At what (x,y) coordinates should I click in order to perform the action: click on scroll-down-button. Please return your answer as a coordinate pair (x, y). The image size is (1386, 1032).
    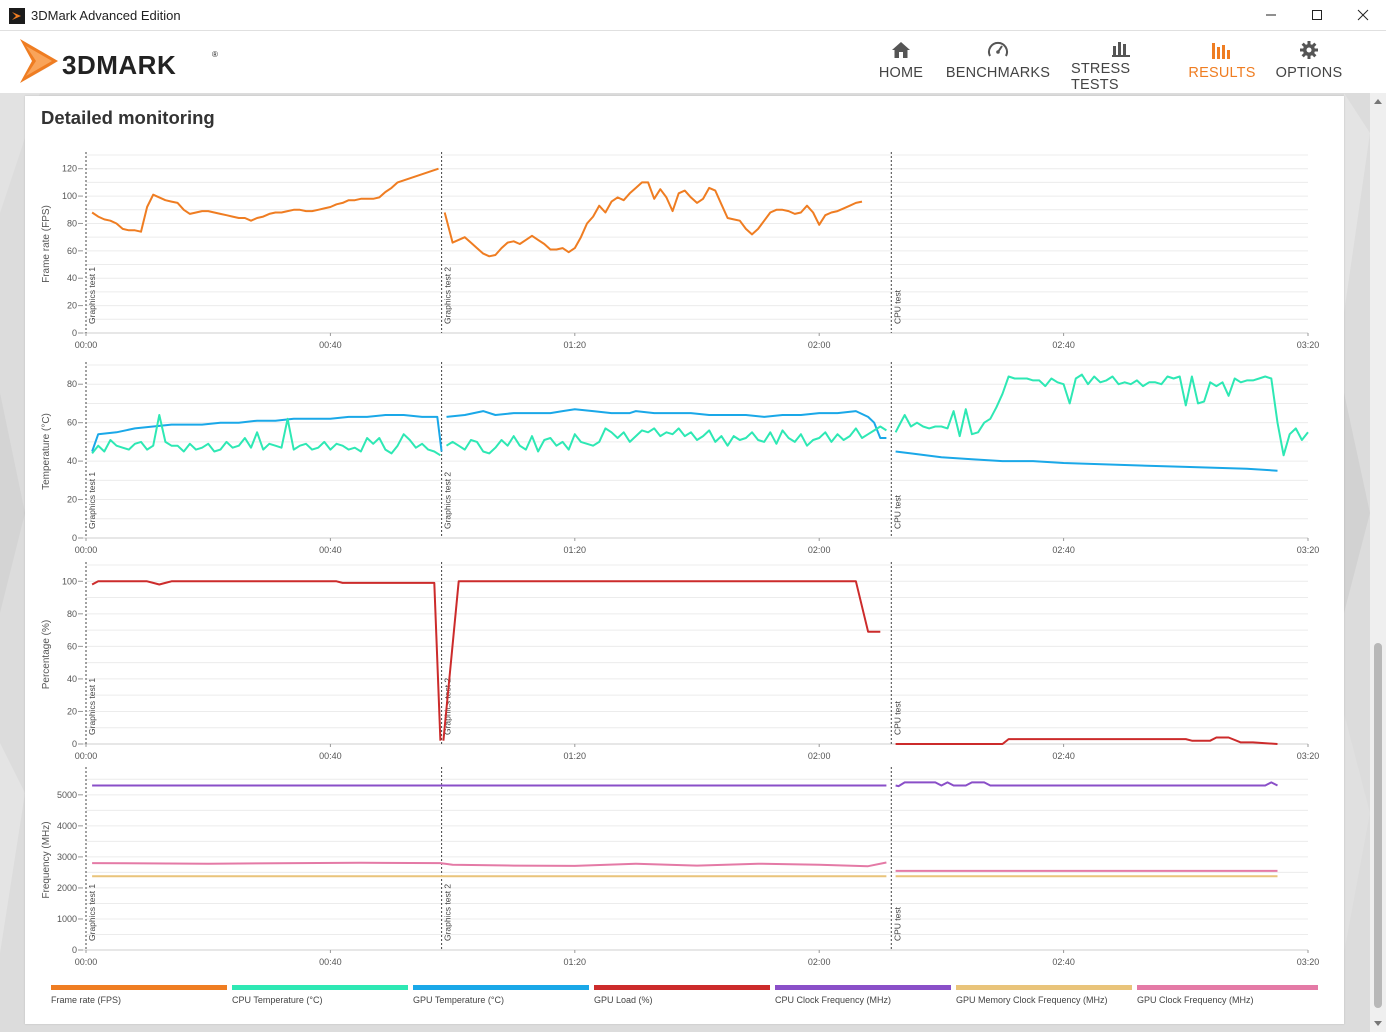
    Looking at the image, I should click on (1378, 1024).